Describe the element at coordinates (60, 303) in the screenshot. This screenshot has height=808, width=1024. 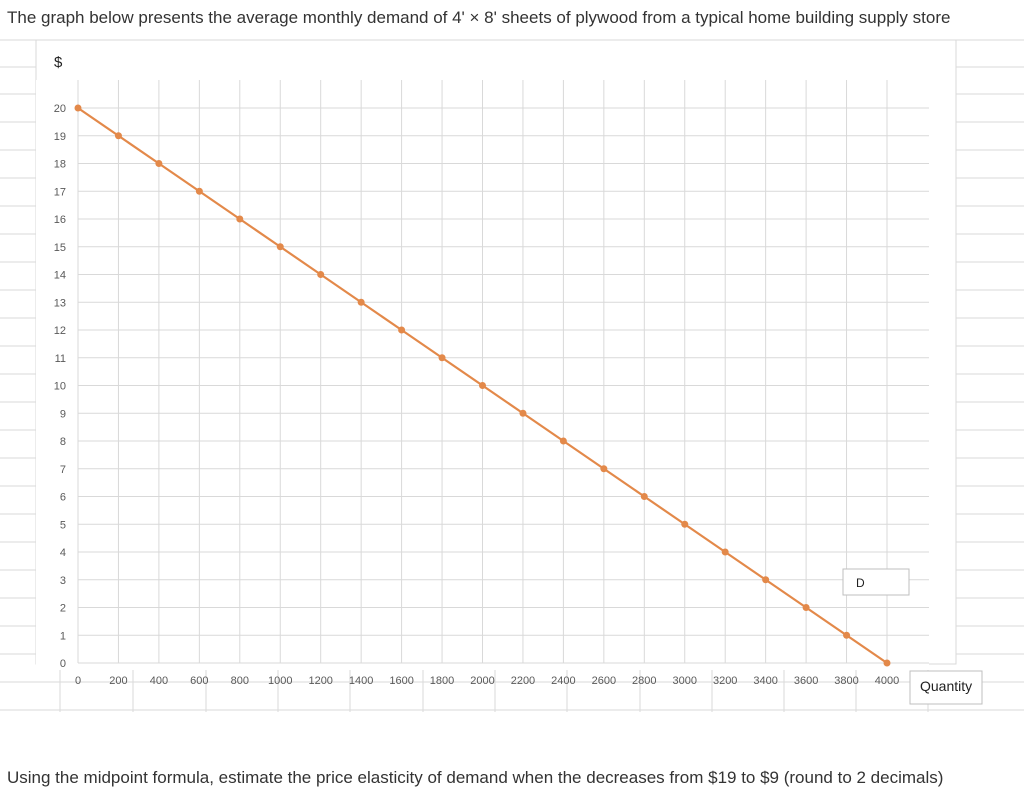
I see `y-tick-label: 13` at that location.